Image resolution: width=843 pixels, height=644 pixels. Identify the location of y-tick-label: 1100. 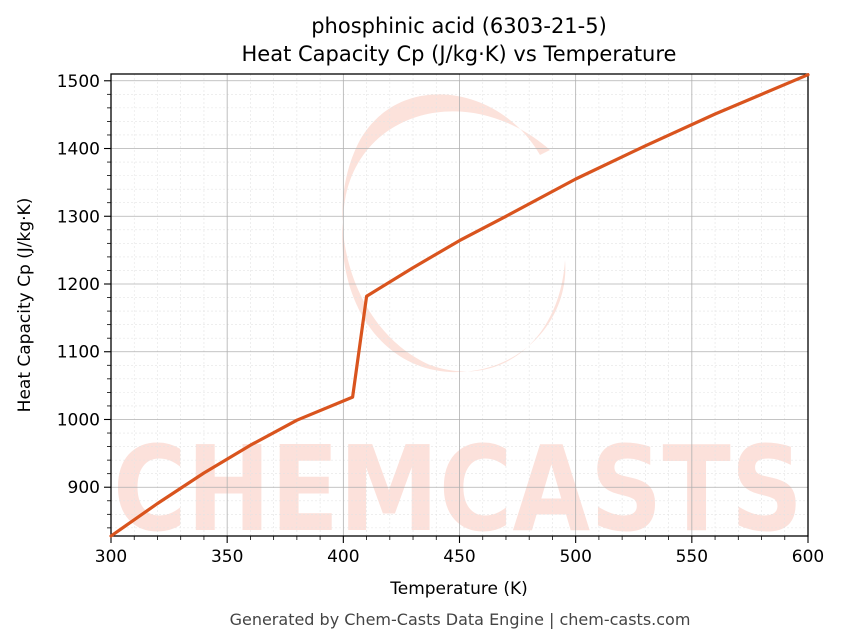
(78, 353).